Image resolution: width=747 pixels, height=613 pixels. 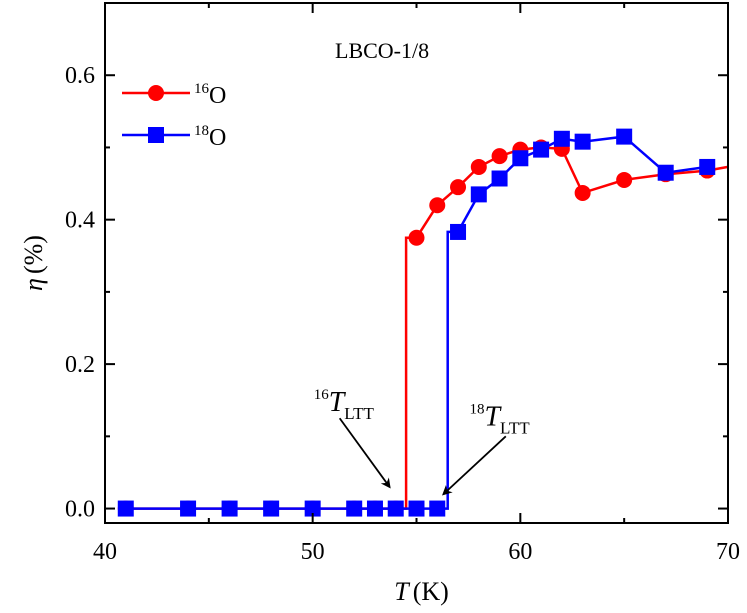 I want to click on x-axis-unit: (K), so click(x=431, y=591).